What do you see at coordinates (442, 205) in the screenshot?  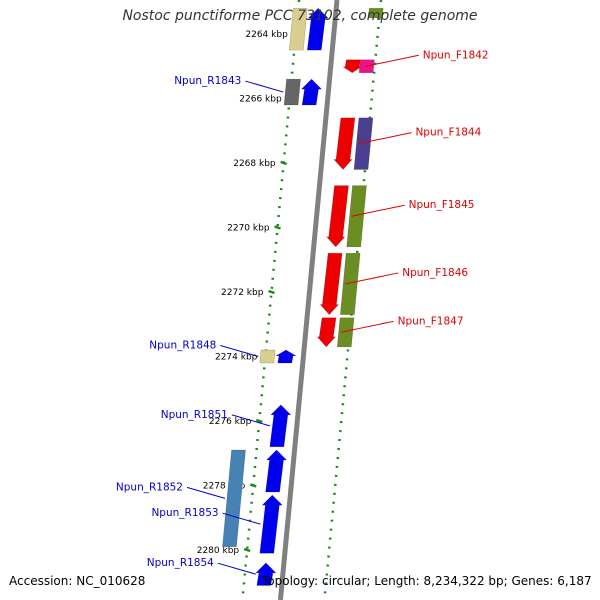 I see `gene-label: Npun_F1845` at bounding box center [442, 205].